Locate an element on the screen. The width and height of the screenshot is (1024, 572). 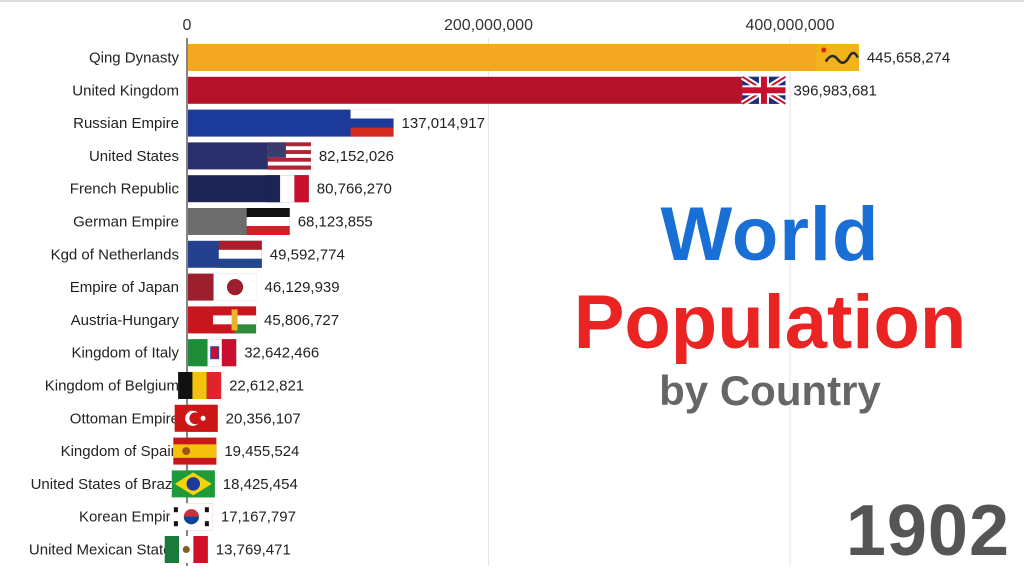
value-label: 18,425,454 is located at coordinates (260, 484).